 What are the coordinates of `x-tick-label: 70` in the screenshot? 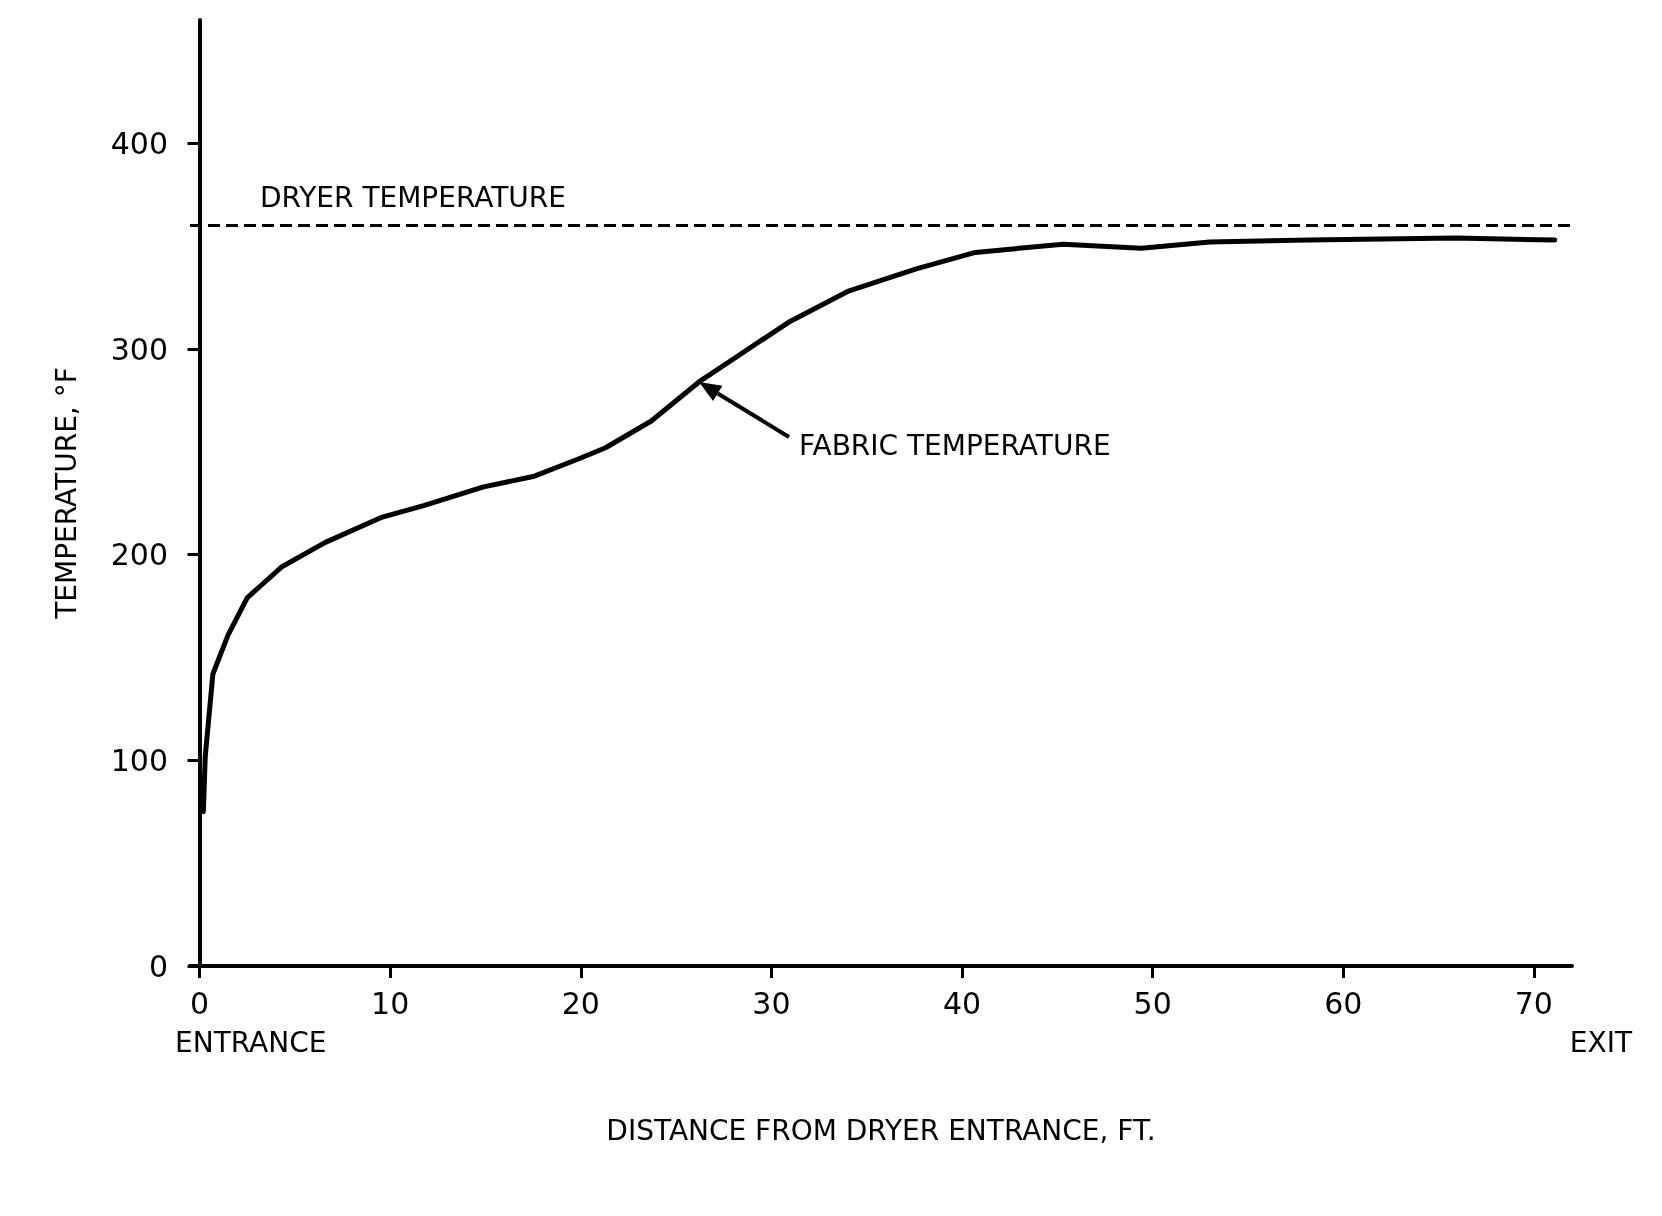 It's located at (1533, 1003).